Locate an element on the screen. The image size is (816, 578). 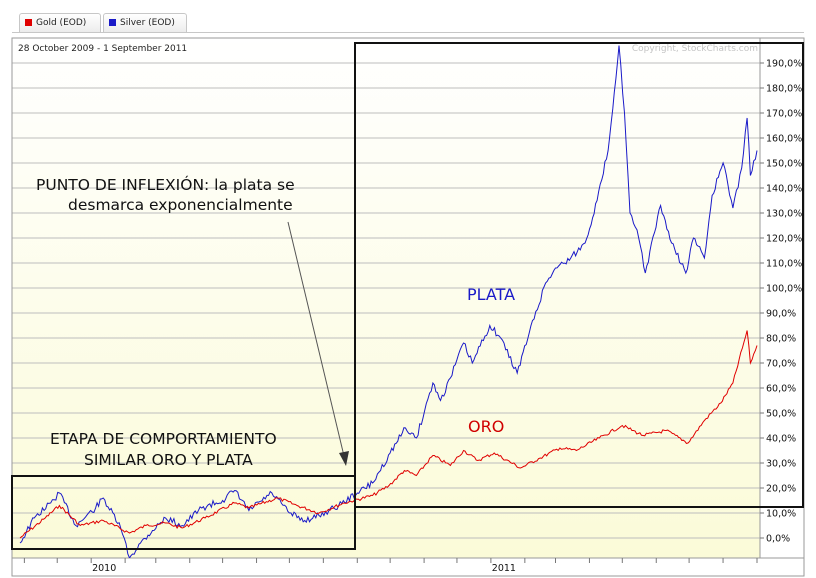
y-tick-label: 180,0% is located at coordinates (784, 89).